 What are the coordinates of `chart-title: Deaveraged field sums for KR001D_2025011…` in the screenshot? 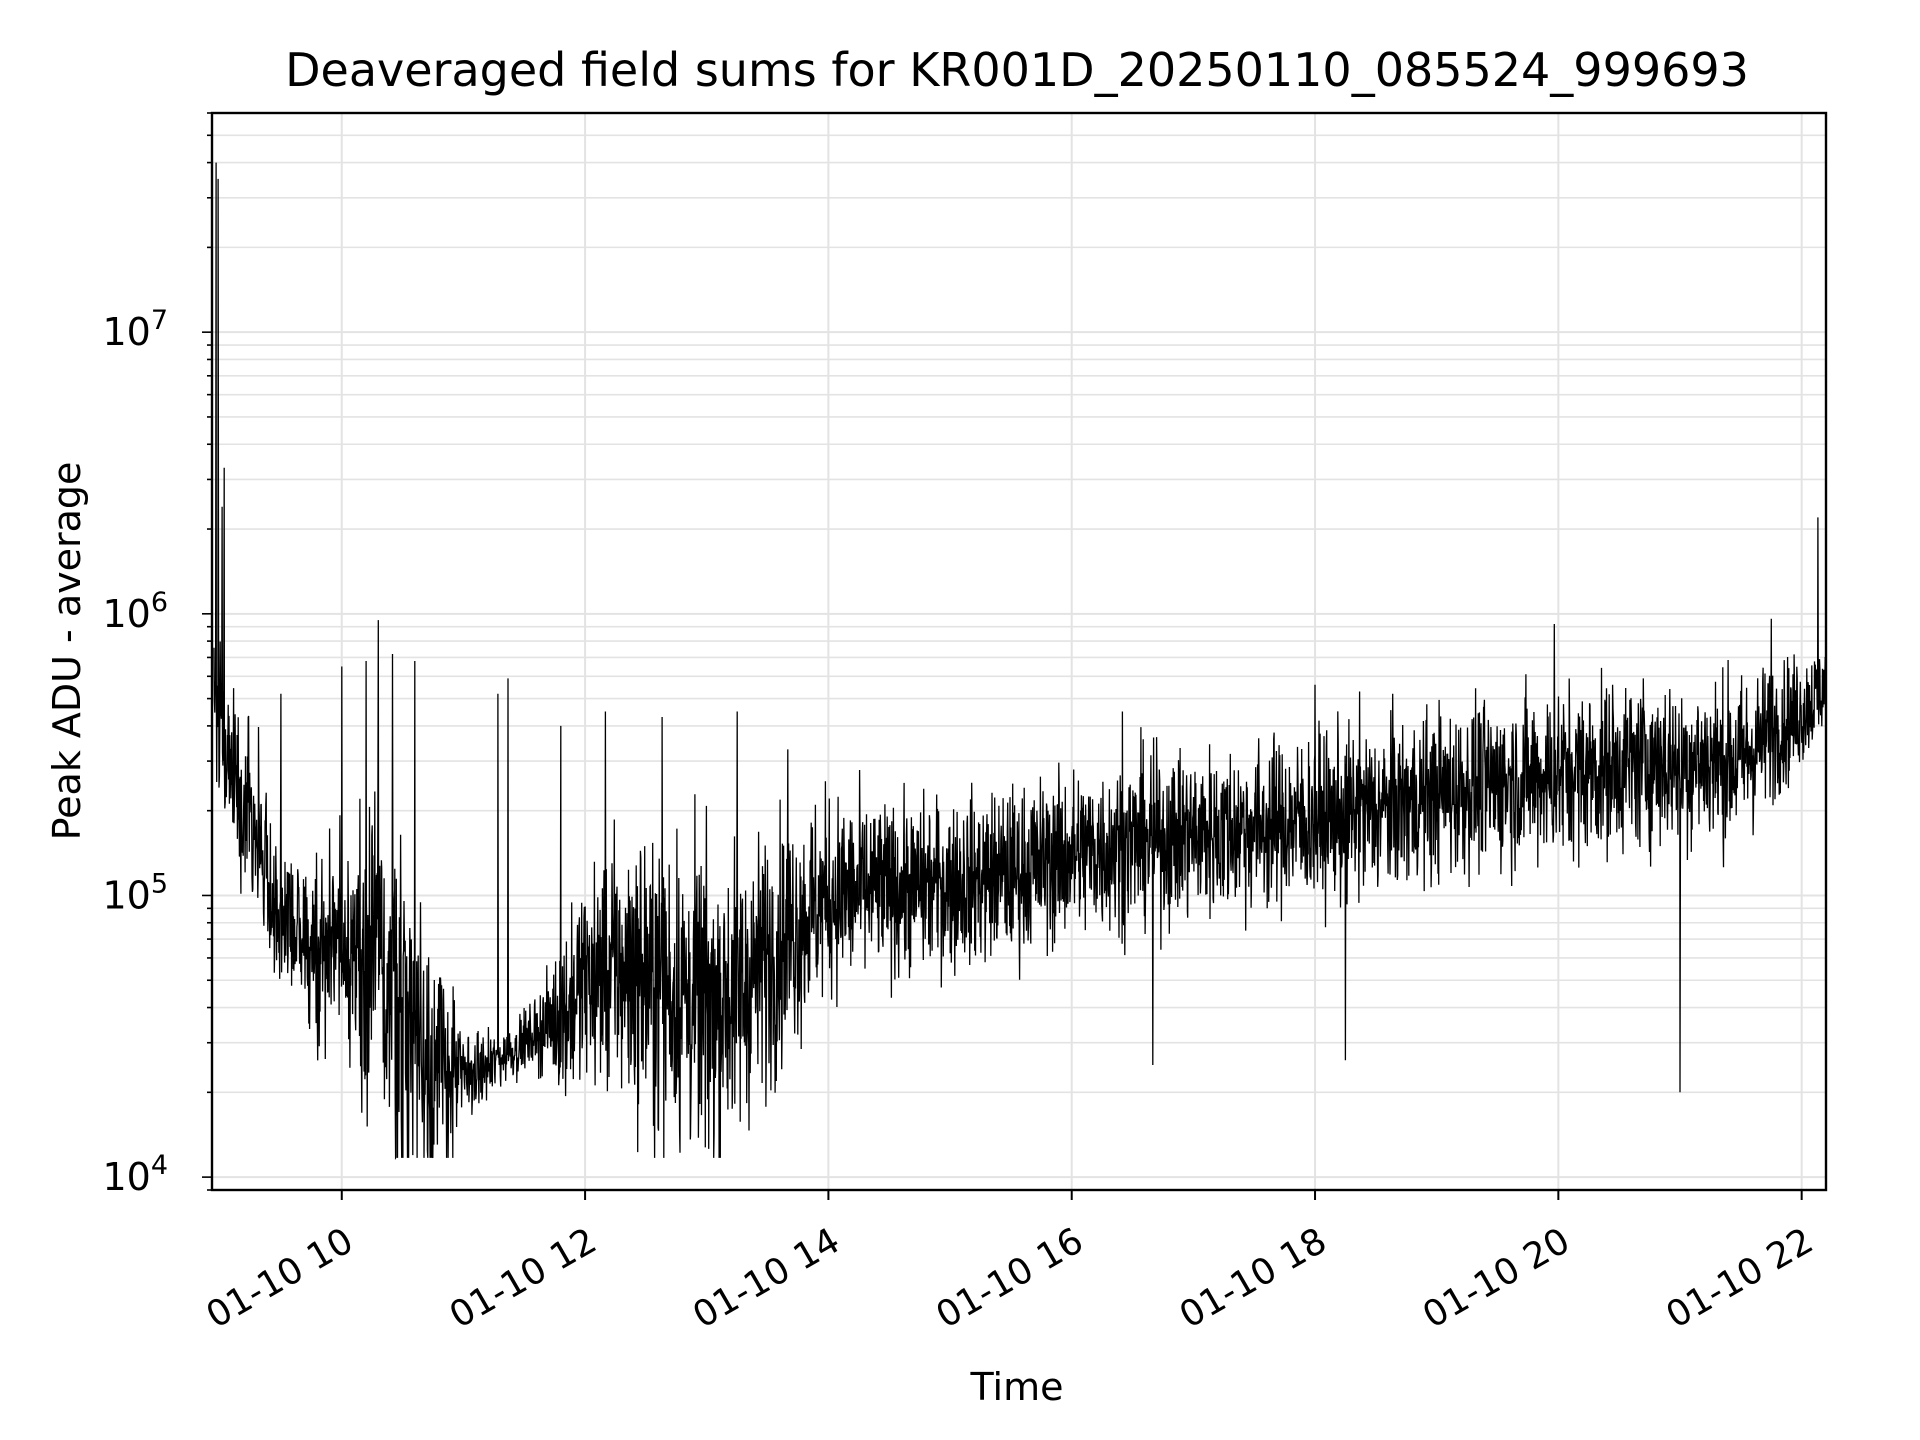 It's located at (1017, 70).